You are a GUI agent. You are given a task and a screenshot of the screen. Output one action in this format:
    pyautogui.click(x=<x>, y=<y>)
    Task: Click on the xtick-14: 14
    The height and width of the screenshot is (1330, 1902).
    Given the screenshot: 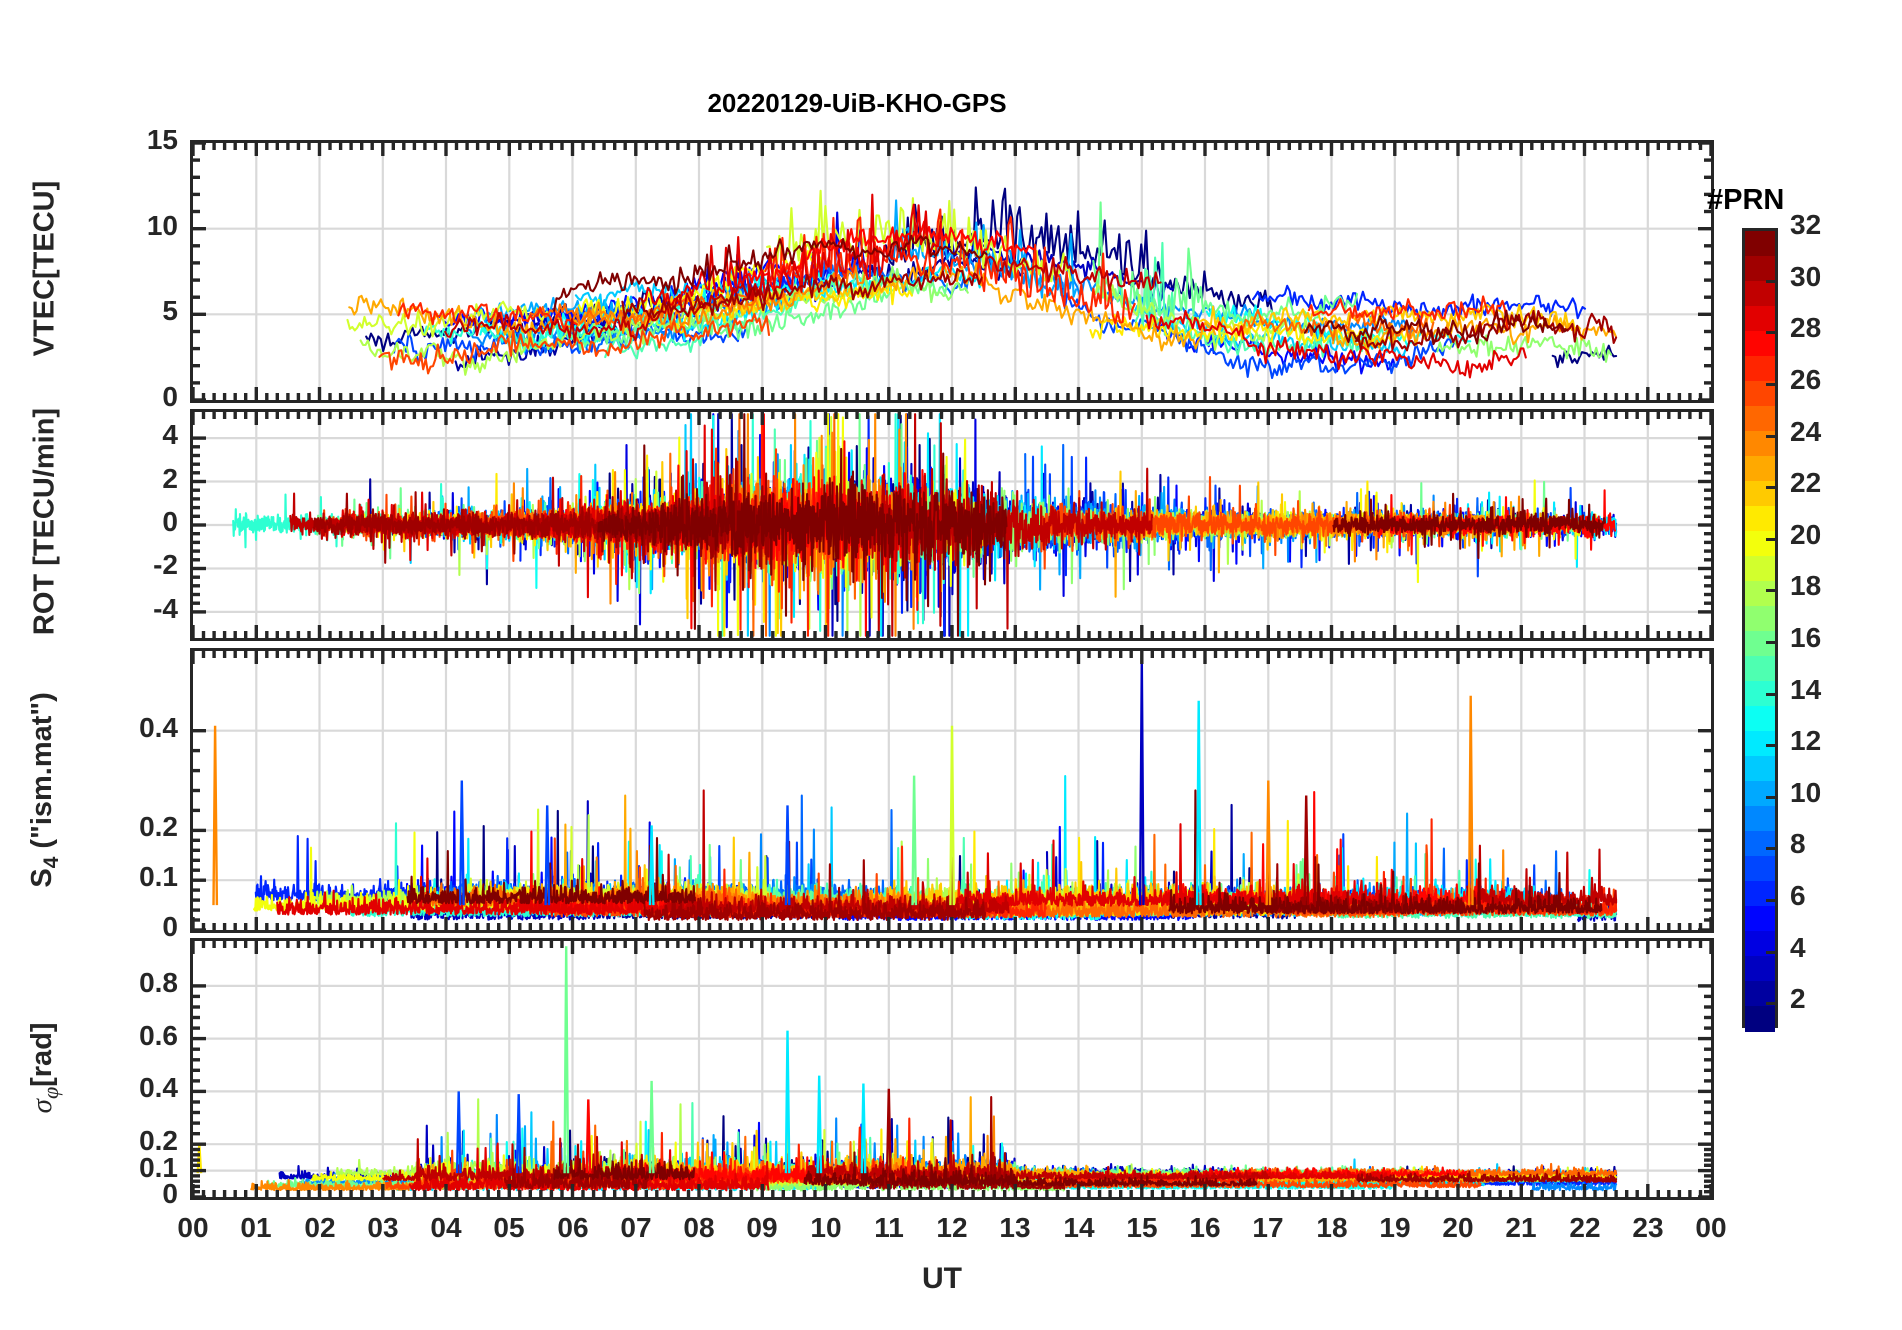 What is the action you would take?
    pyautogui.click(x=1079, y=1227)
    